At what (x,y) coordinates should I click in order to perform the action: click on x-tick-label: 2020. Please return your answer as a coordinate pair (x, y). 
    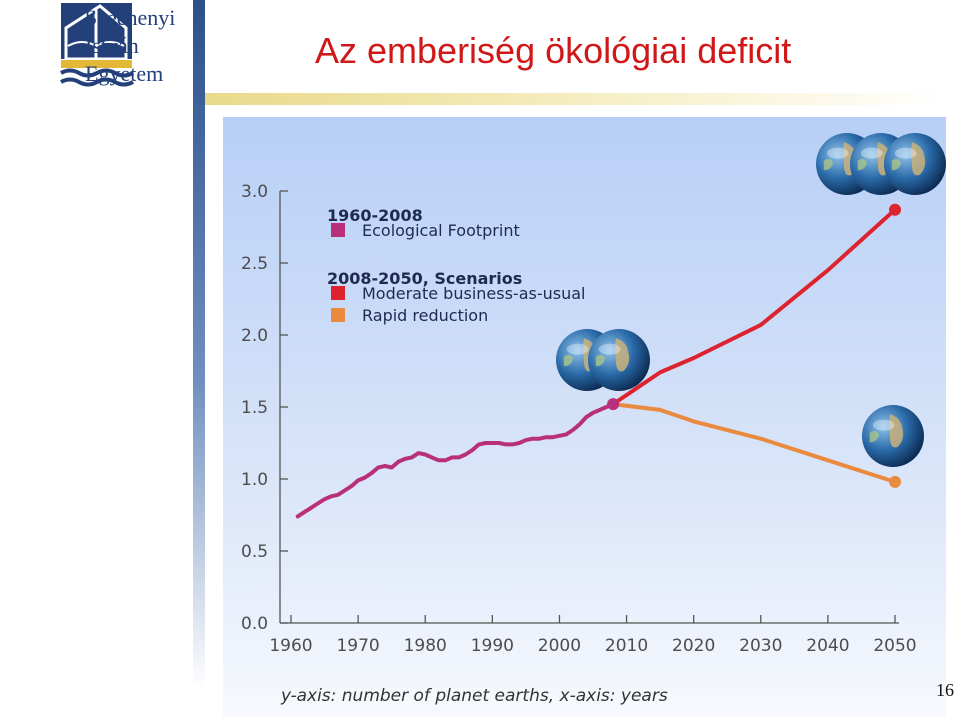
    Looking at the image, I should click on (693, 646).